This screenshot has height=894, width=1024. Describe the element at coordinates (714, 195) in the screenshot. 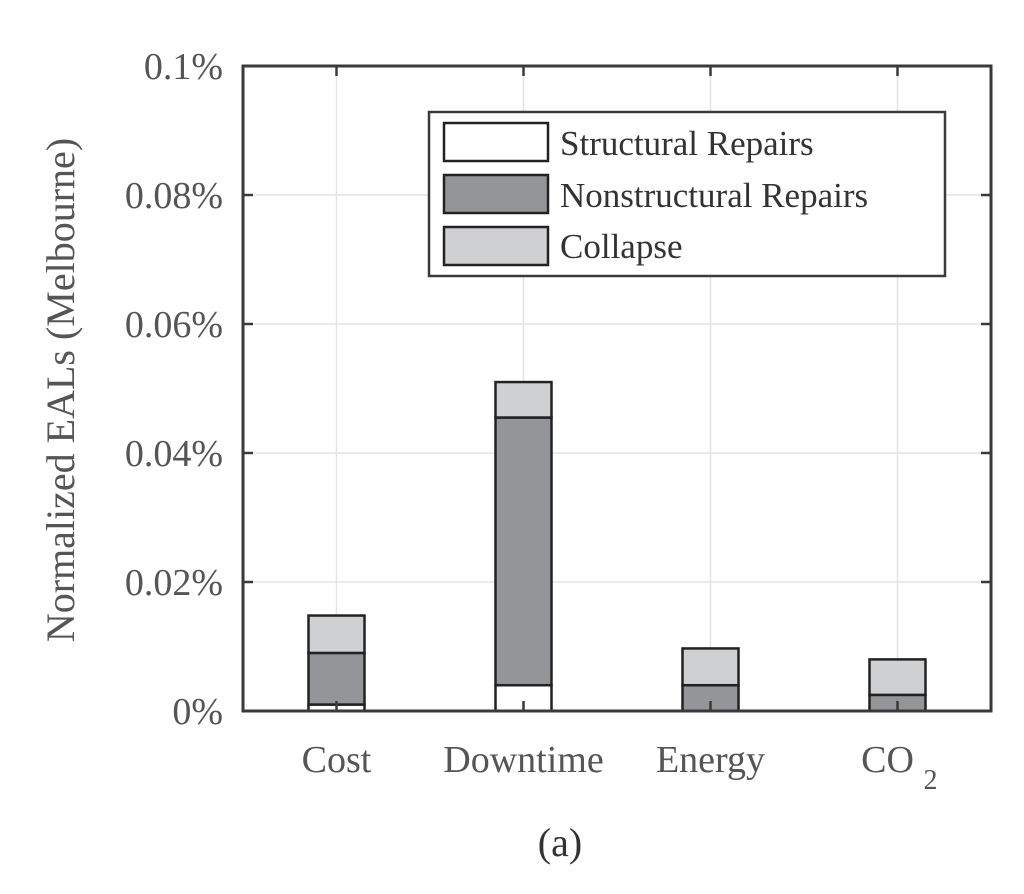

I see `legend-label-nonstructural-repairs: Nonstructural Repairs` at that location.